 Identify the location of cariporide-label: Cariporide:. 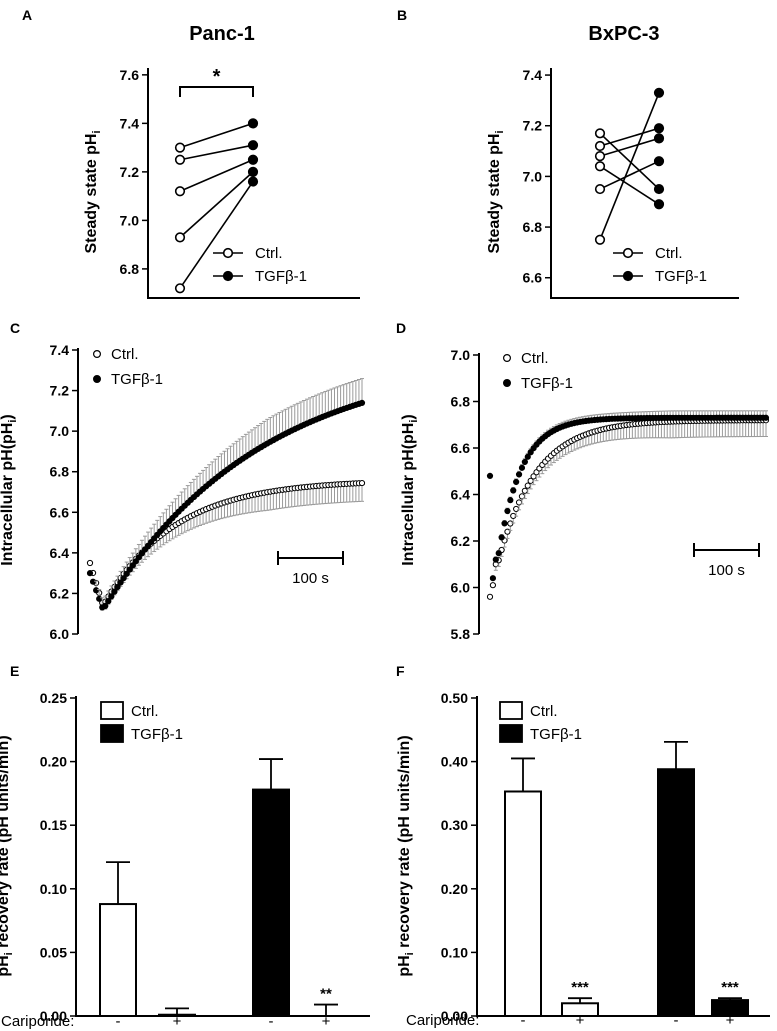
(37, 1021).